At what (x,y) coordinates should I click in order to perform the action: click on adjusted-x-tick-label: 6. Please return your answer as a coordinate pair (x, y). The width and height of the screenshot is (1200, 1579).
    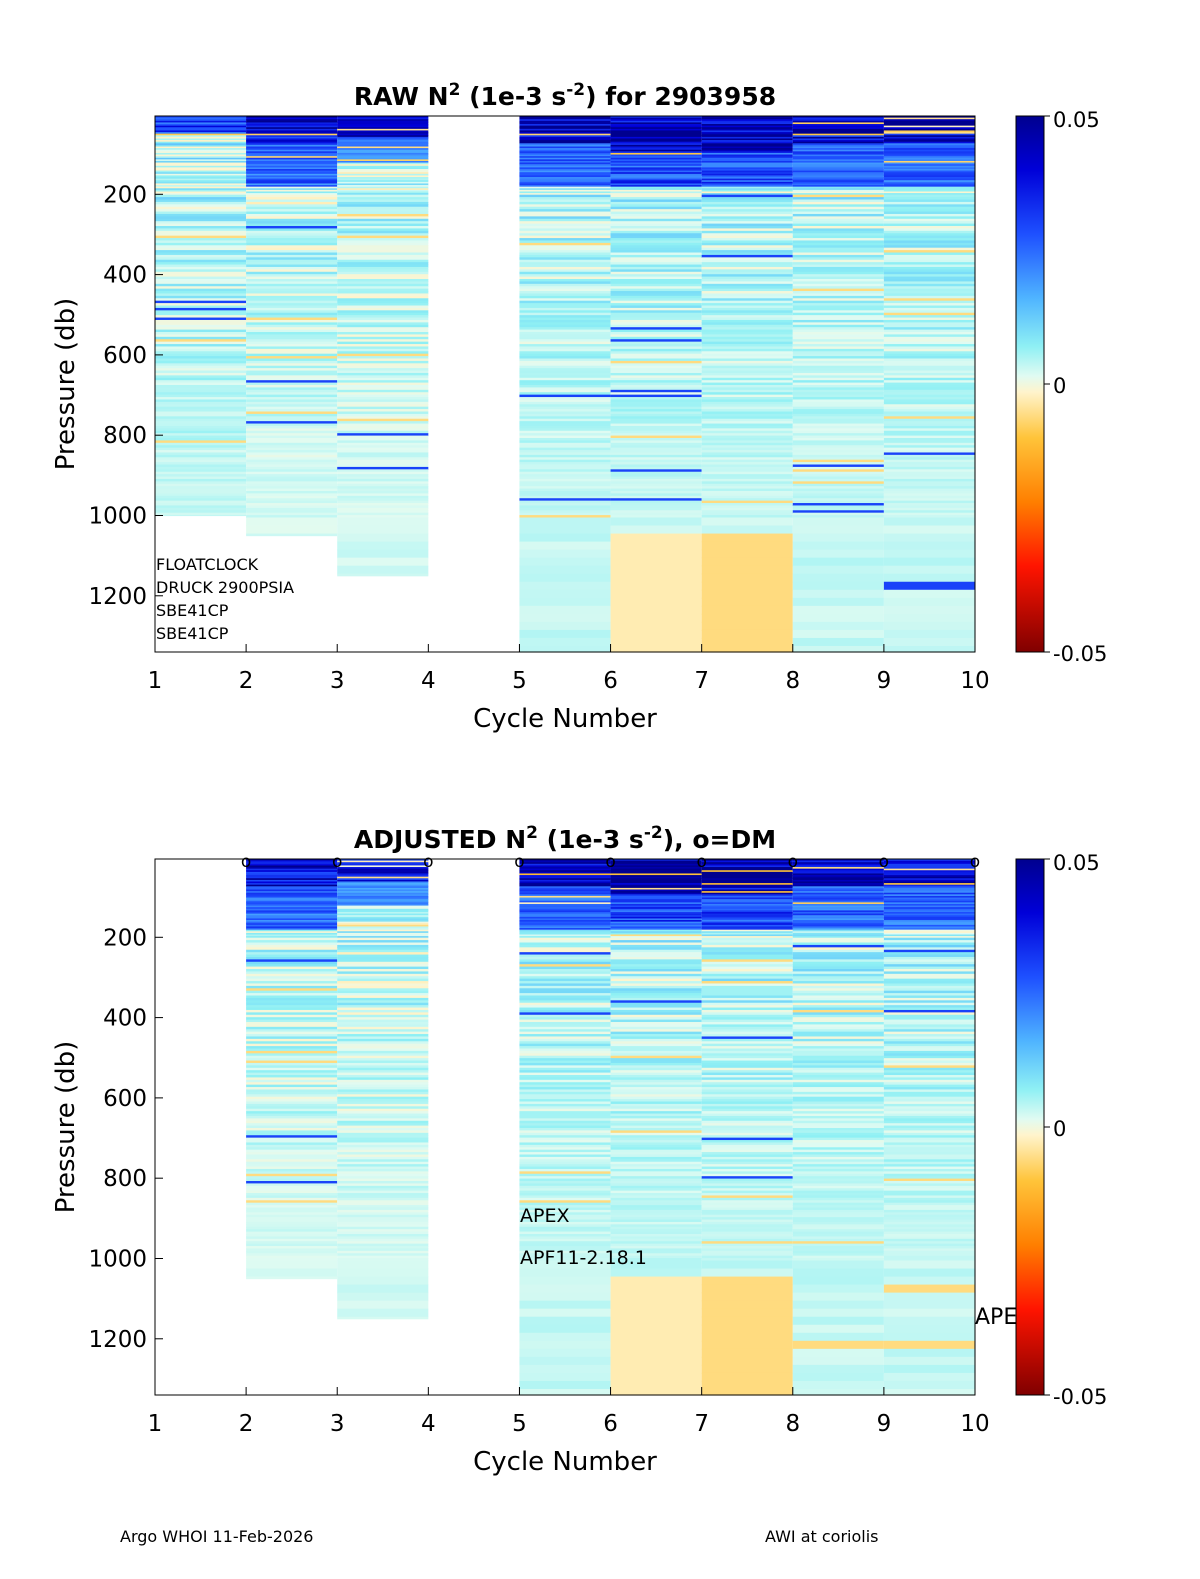
    Looking at the image, I should click on (610, 1424).